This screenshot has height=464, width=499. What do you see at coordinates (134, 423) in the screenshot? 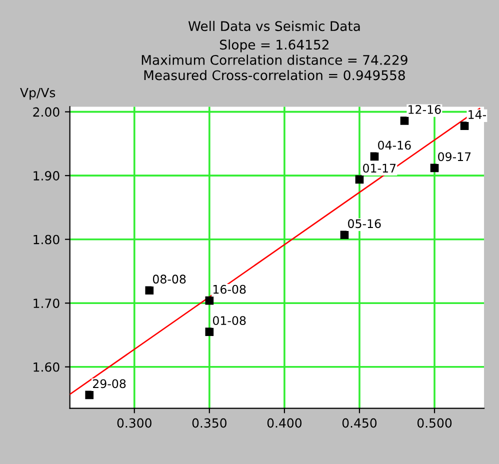
I see `x-tick-label: 0.300` at bounding box center [134, 423].